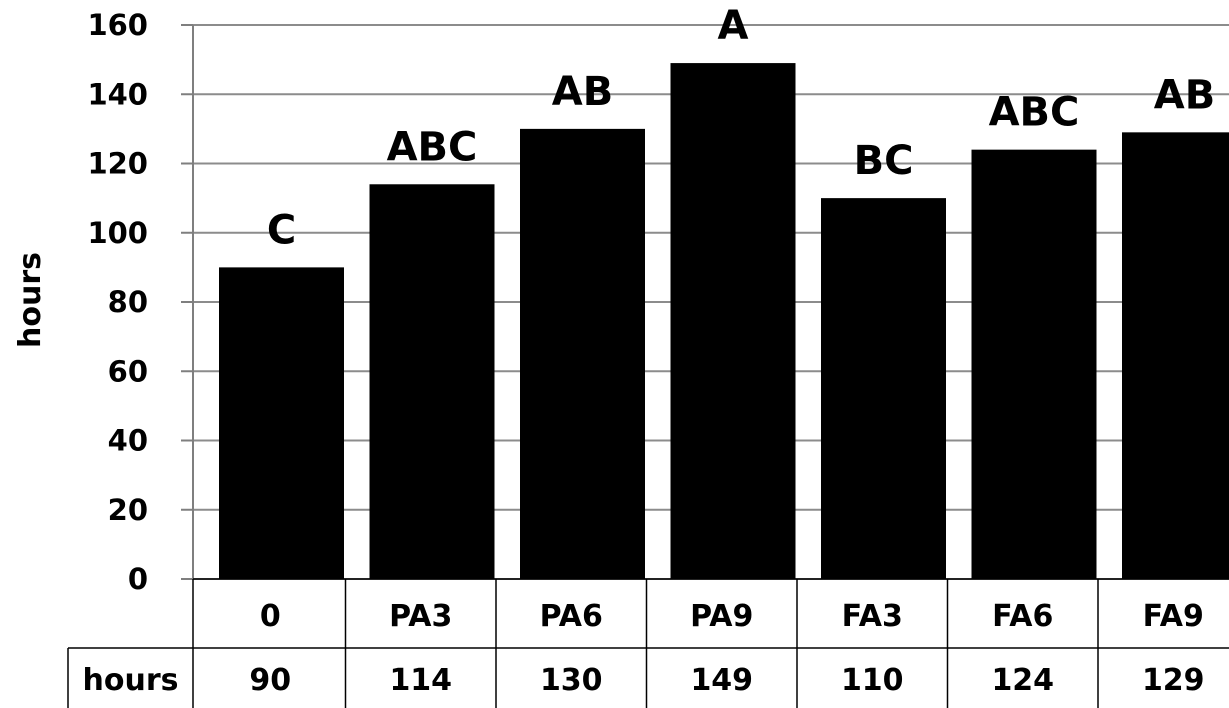  What do you see at coordinates (1034, 364) in the screenshot?
I see `bar-FA6` at bounding box center [1034, 364].